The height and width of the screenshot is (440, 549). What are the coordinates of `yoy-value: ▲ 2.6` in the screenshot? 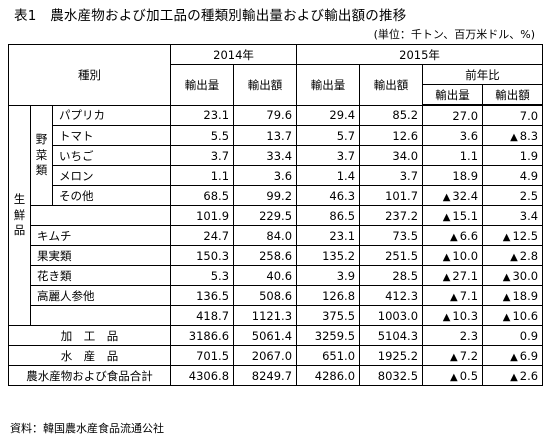 It's located at (513, 375).